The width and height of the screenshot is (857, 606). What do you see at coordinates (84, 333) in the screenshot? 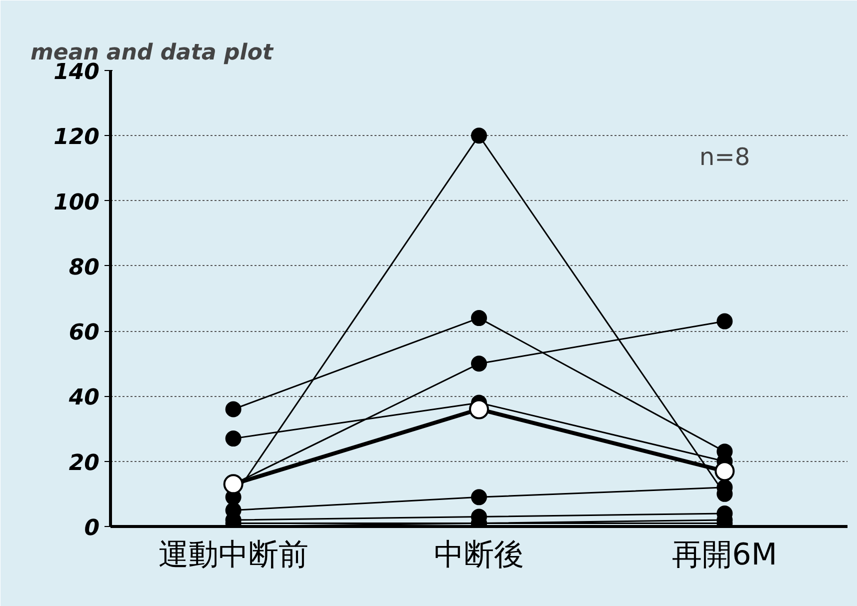
I see `y-tick-label: 60` at bounding box center [84, 333].